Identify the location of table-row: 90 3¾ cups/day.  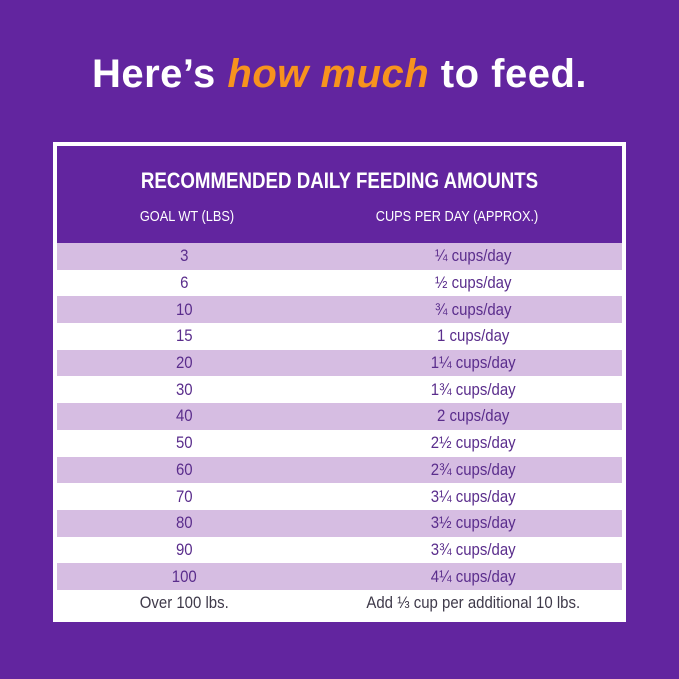
(339, 550).